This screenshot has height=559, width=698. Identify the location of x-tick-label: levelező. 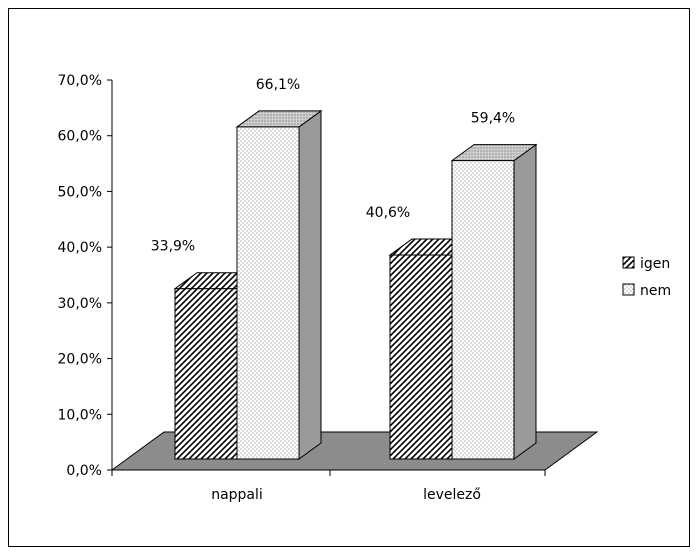
(452, 495).